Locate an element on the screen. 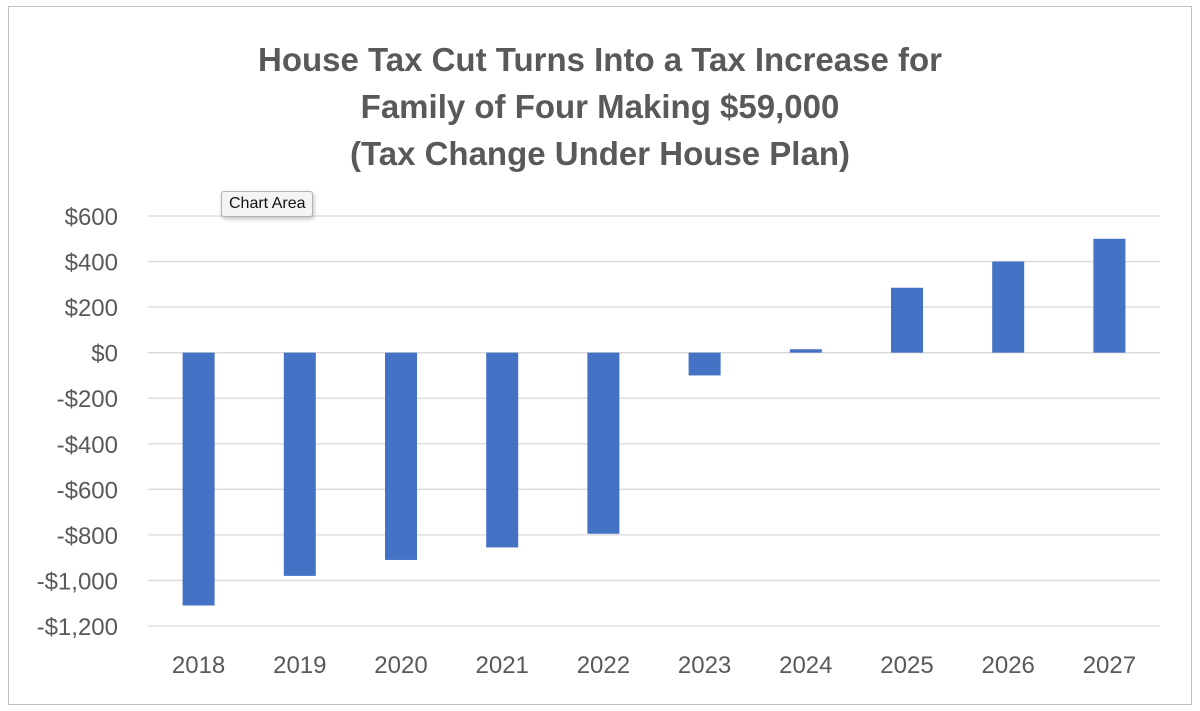  y-tick-label: -$200 is located at coordinates (87, 399).